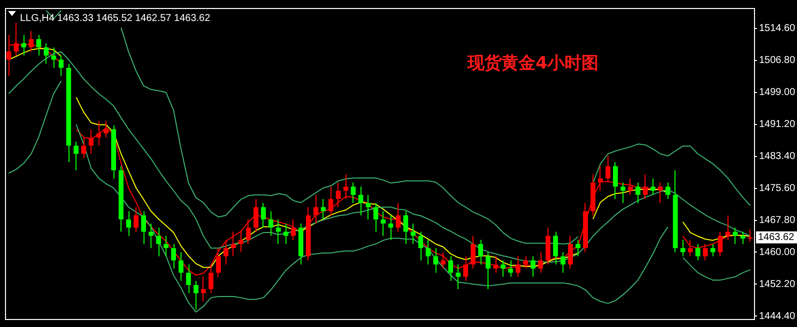  Describe the element at coordinates (115, 18) in the screenshot. I see `annotation: LLG,H4 1463.33 1465.52 1462.57 1463.62` at that location.